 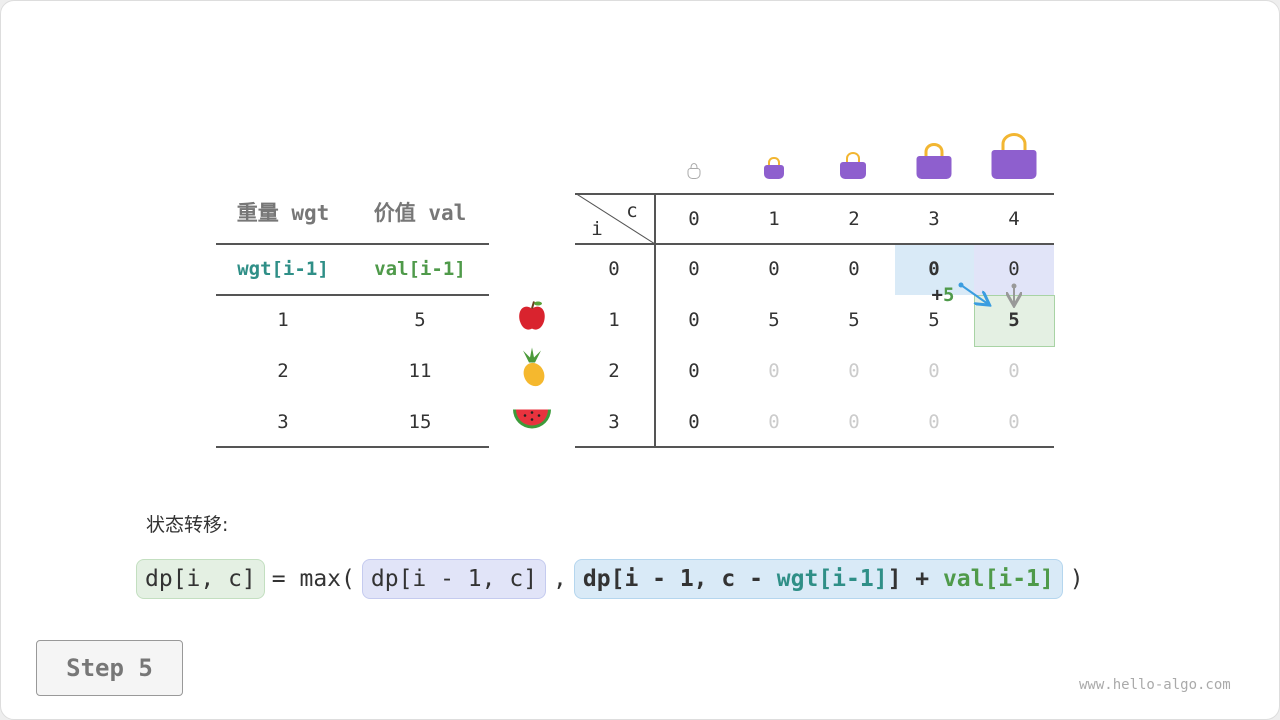 I want to click on subheader-val: val[i-1], so click(x=420, y=269).